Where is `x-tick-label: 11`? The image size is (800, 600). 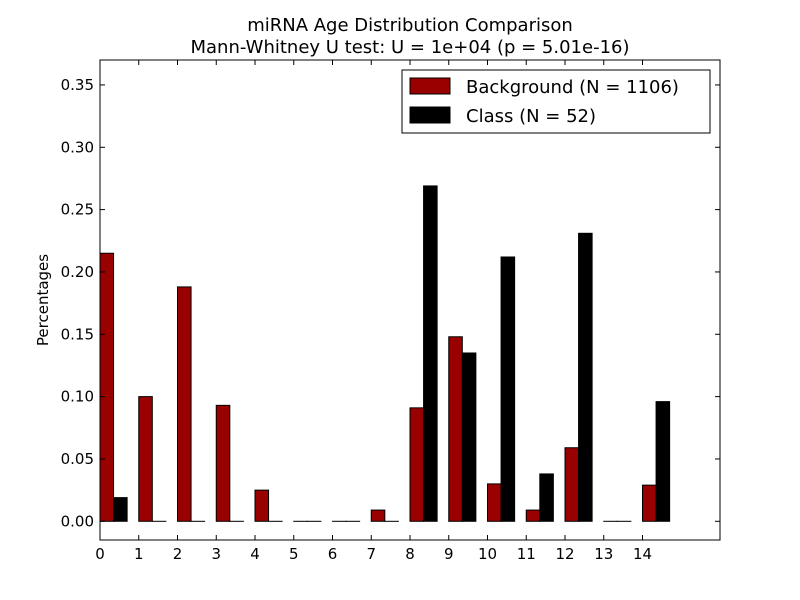
x-tick-label: 11 is located at coordinates (526, 554).